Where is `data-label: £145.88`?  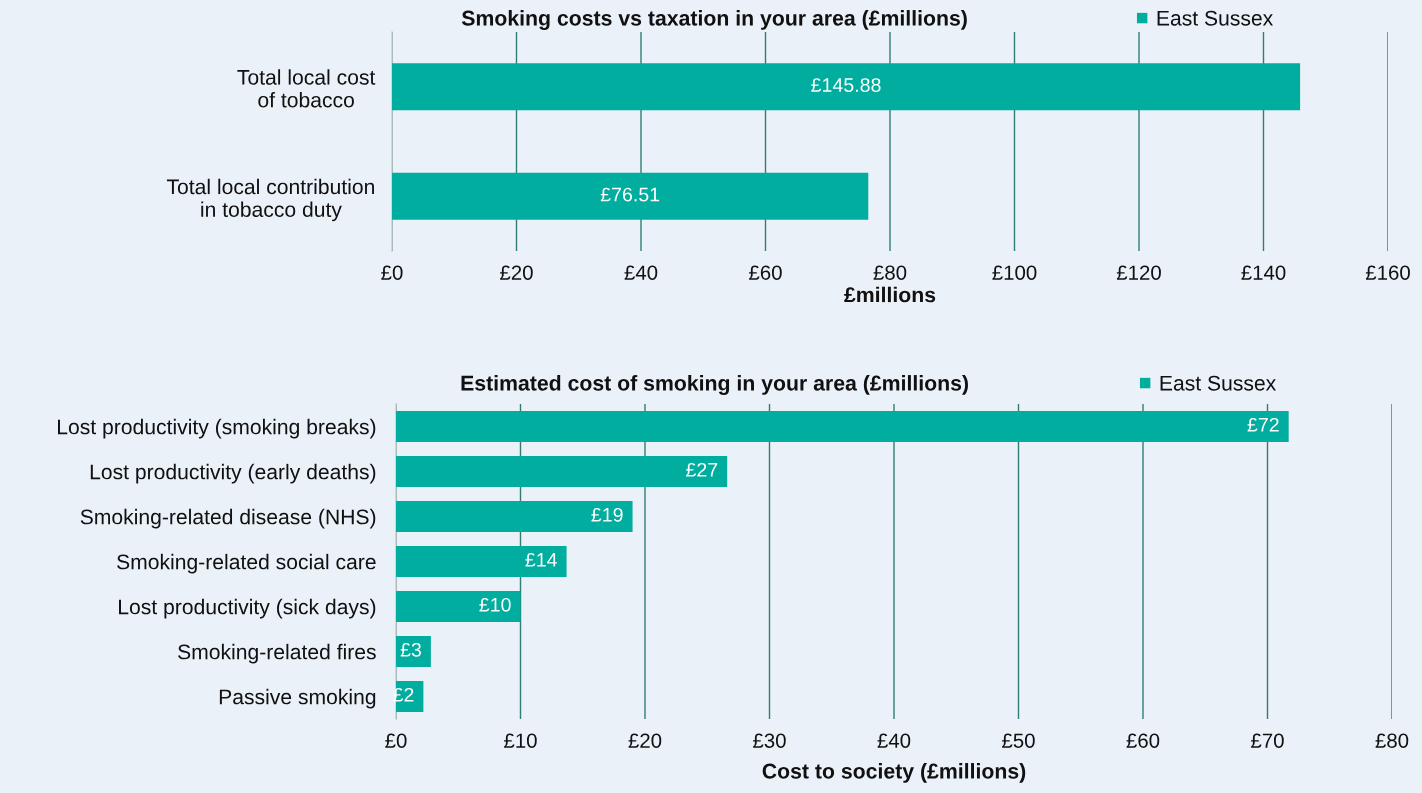
data-label: £145.88 is located at coordinates (846, 85).